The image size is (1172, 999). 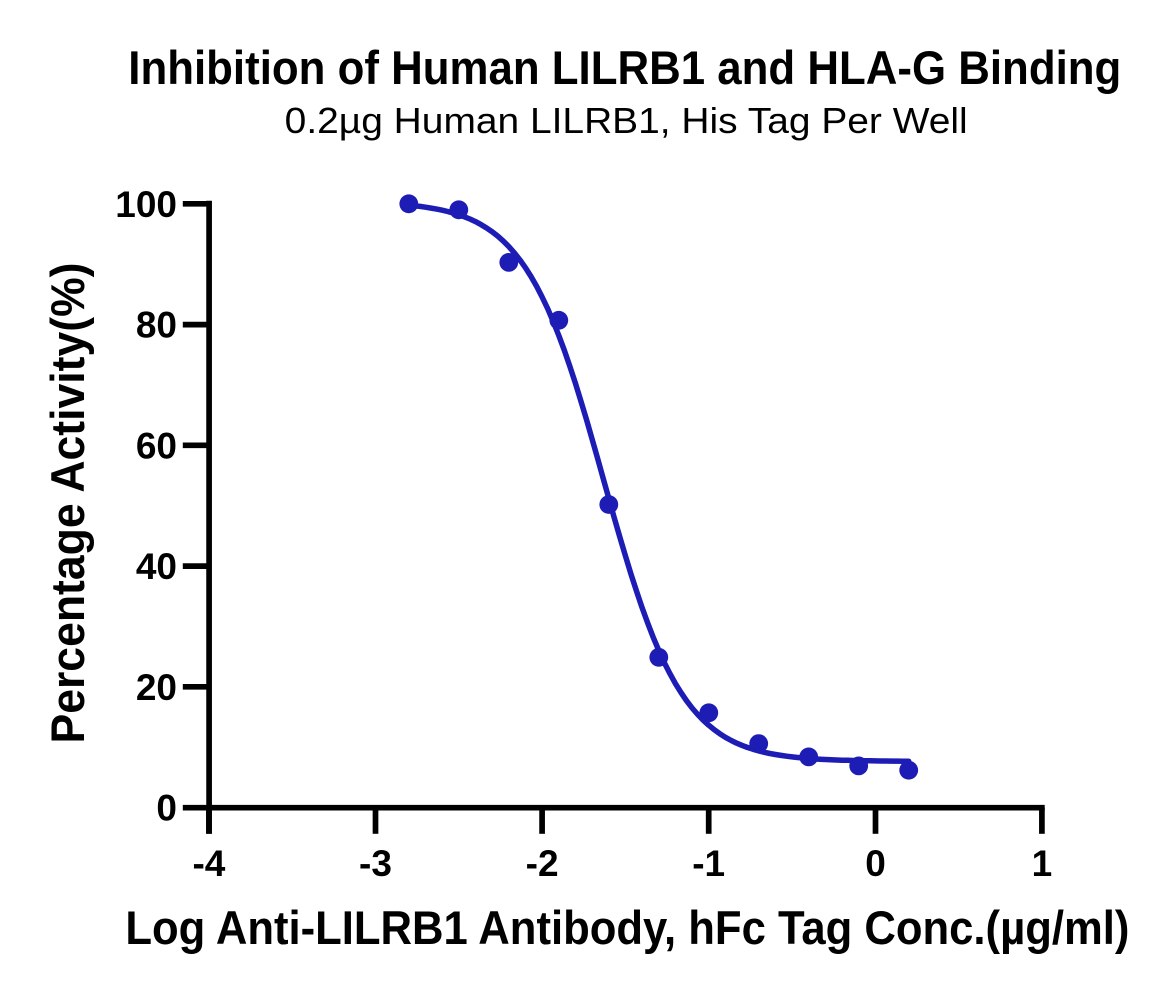 I want to click on svg-text: -2, so click(x=542, y=863).